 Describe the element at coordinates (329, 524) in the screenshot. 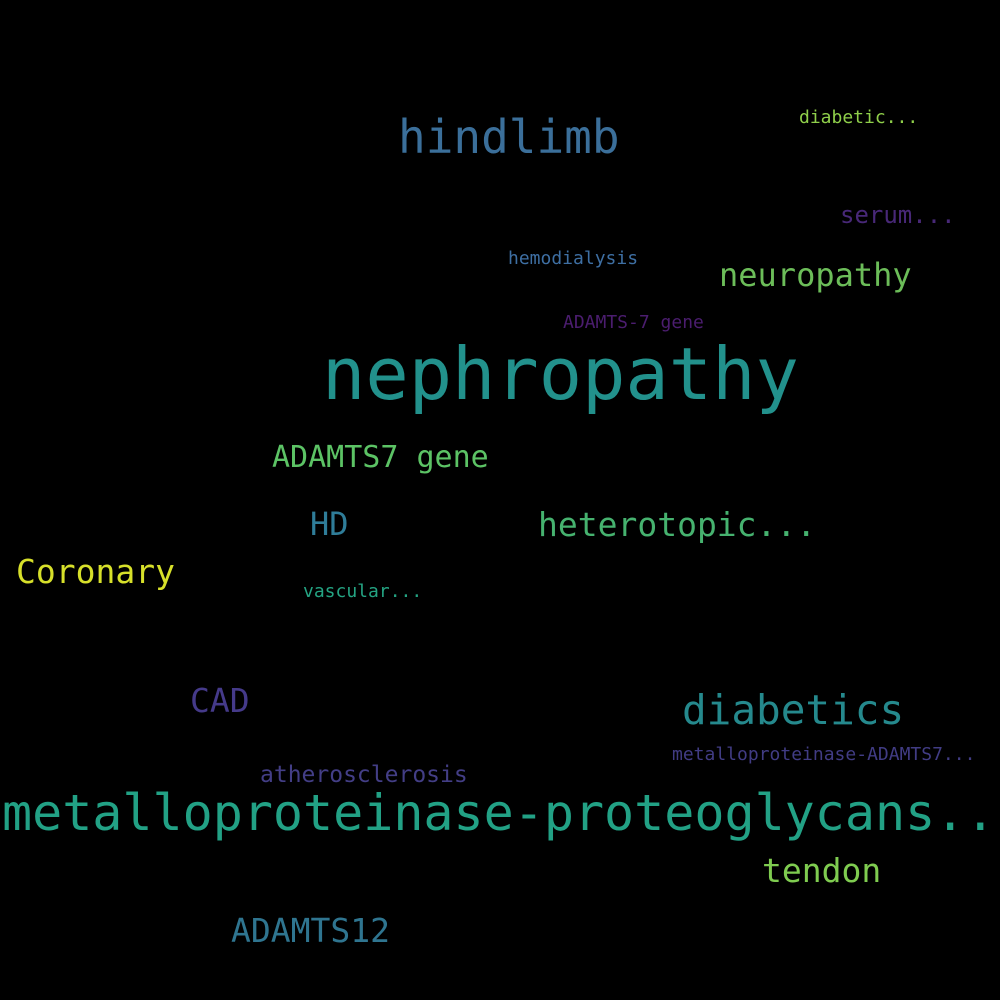

I see `word-hd: HD` at that location.